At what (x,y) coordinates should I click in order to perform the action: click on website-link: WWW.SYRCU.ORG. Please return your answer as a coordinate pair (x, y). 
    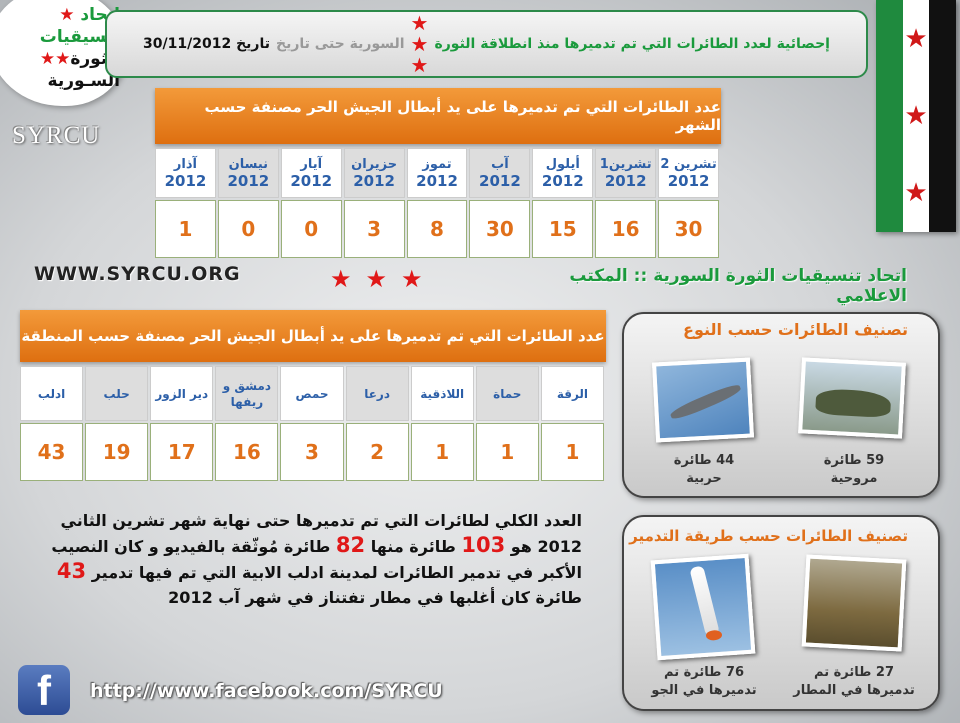
    Looking at the image, I should click on (137, 274).